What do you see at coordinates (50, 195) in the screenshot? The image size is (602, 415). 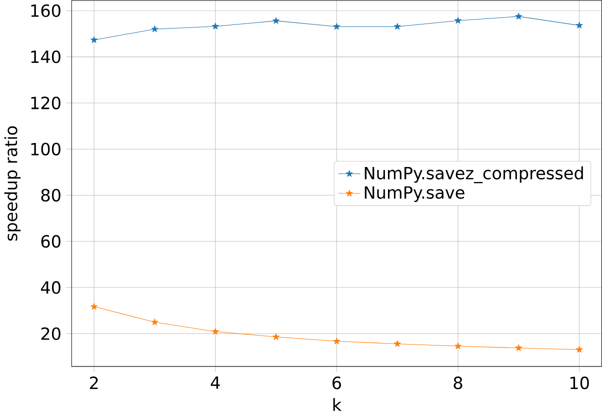 I see `y-tick-label: 80` at bounding box center [50, 195].